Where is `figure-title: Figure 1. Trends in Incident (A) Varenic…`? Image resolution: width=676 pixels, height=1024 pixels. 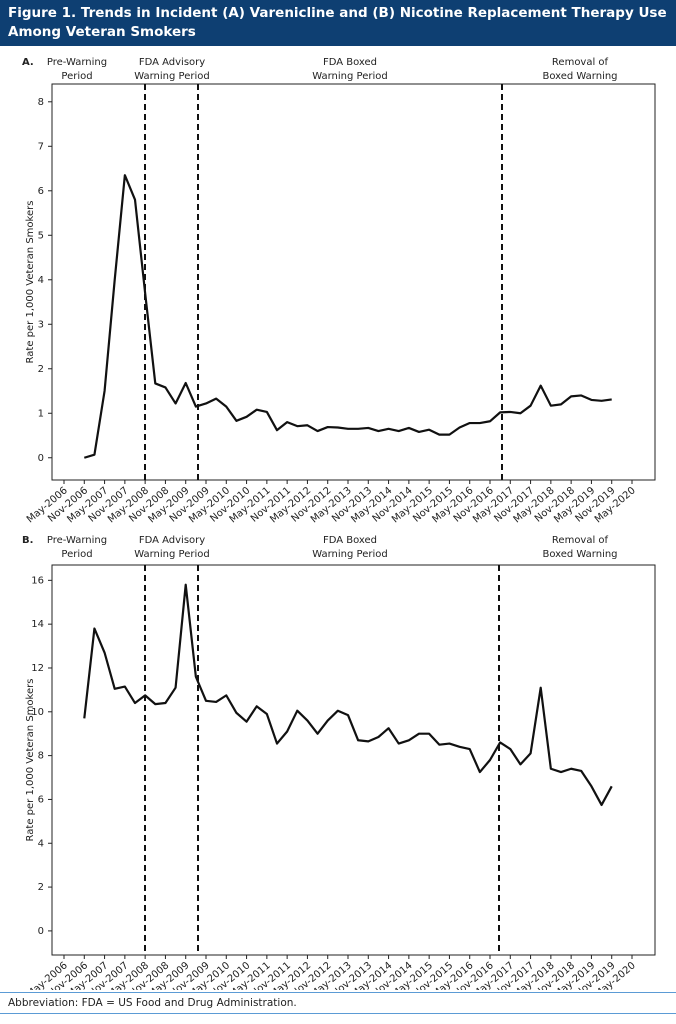
figure-title: Figure 1. Trends in Incident (A) Varenic… is located at coordinates (338, 23).